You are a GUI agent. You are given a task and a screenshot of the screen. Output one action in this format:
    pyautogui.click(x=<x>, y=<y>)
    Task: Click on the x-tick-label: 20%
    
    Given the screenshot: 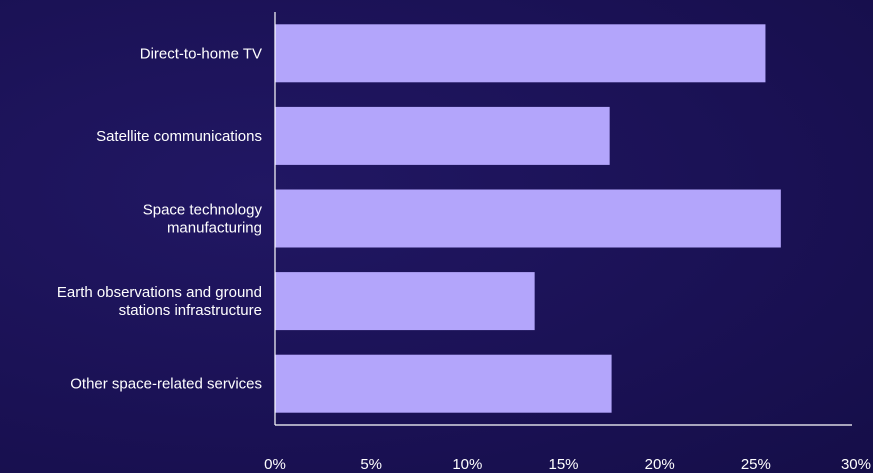 What is the action you would take?
    pyautogui.click(x=660, y=464)
    